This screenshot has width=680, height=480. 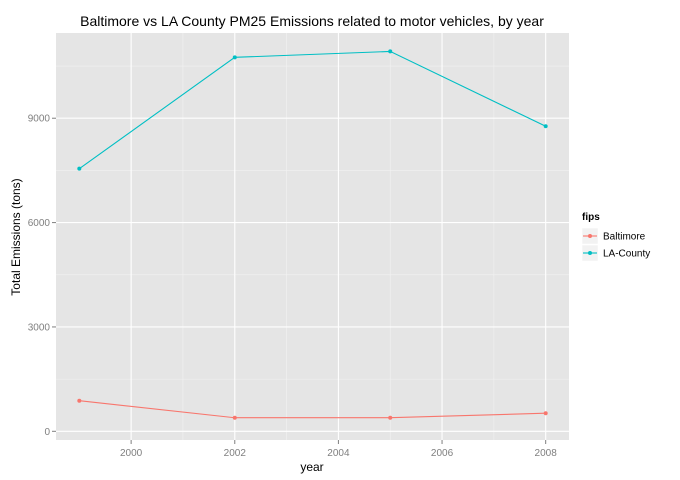 What do you see at coordinates (39, 223) in the screenshot?
I see `y-tick-label: 6000` at bounding box center [39, 223].